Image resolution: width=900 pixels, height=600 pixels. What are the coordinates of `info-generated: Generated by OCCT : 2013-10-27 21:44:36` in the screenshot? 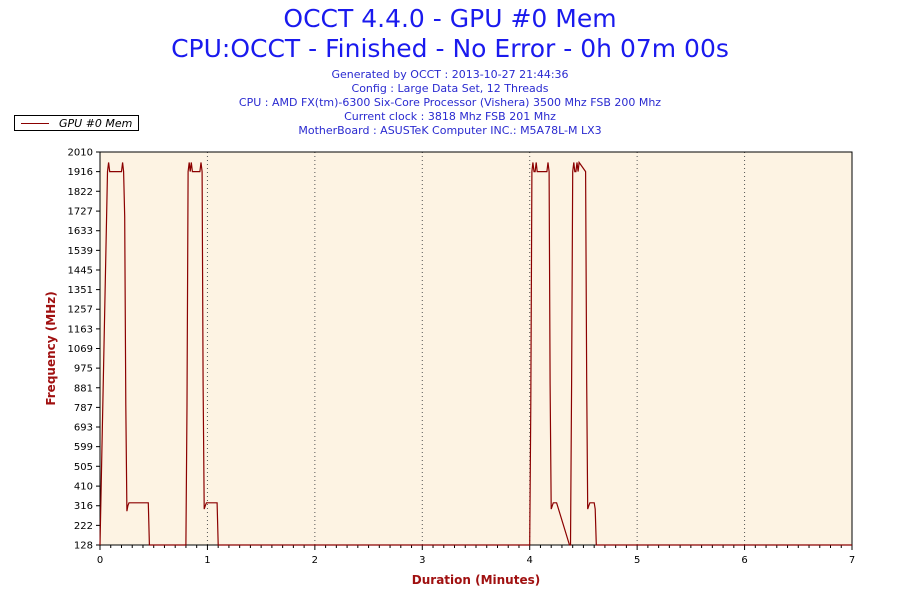 It's located at (450, 74).